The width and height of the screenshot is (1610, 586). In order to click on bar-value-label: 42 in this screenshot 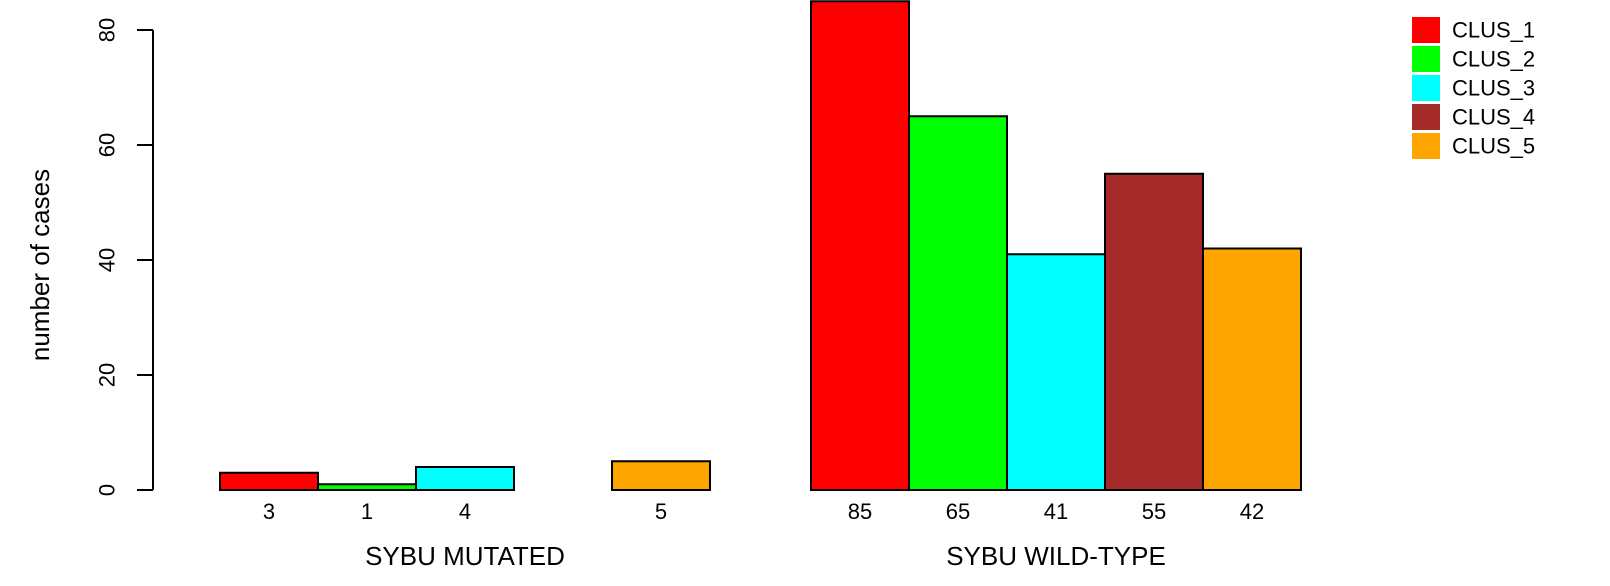, I will do `click(1252, 511)`.